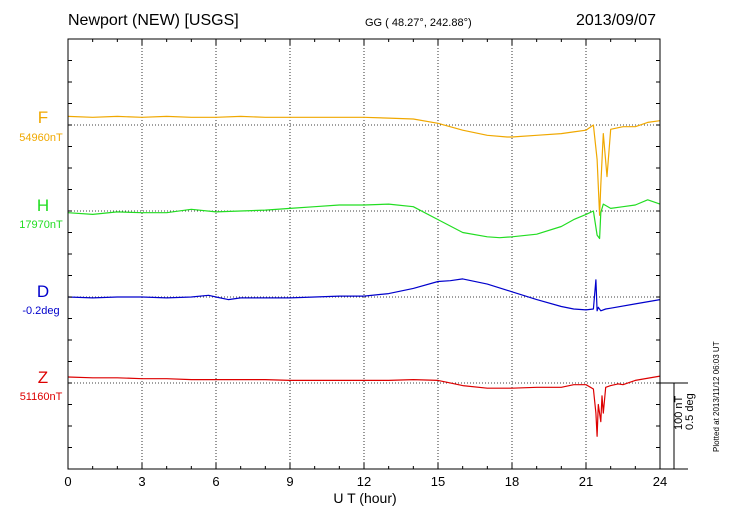 The image size is (730, 520). Describe the element at coordinates (512, 481) in the screenshot. I see `x-tick-label: 18` at that location.